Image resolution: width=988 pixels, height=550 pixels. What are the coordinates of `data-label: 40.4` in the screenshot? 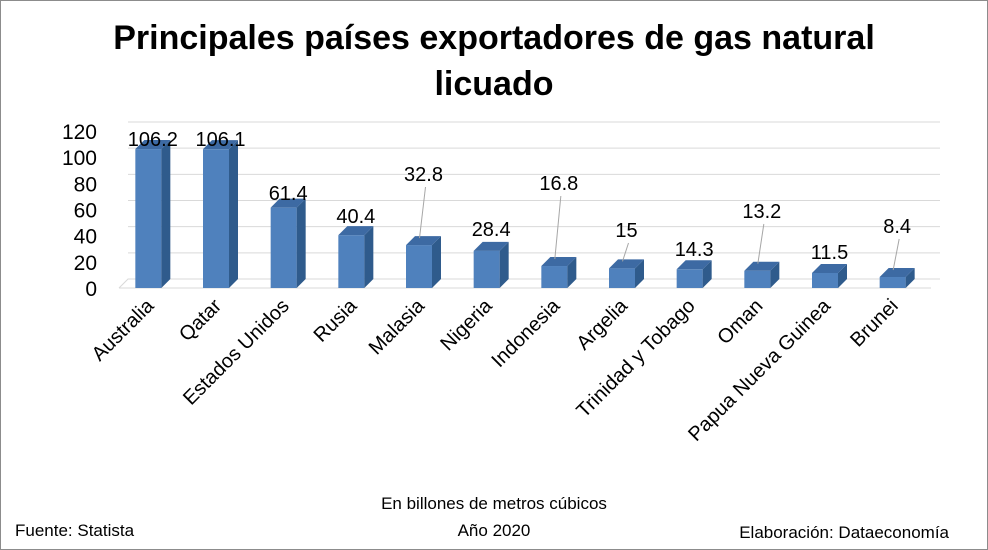 It's located at (355, 217).